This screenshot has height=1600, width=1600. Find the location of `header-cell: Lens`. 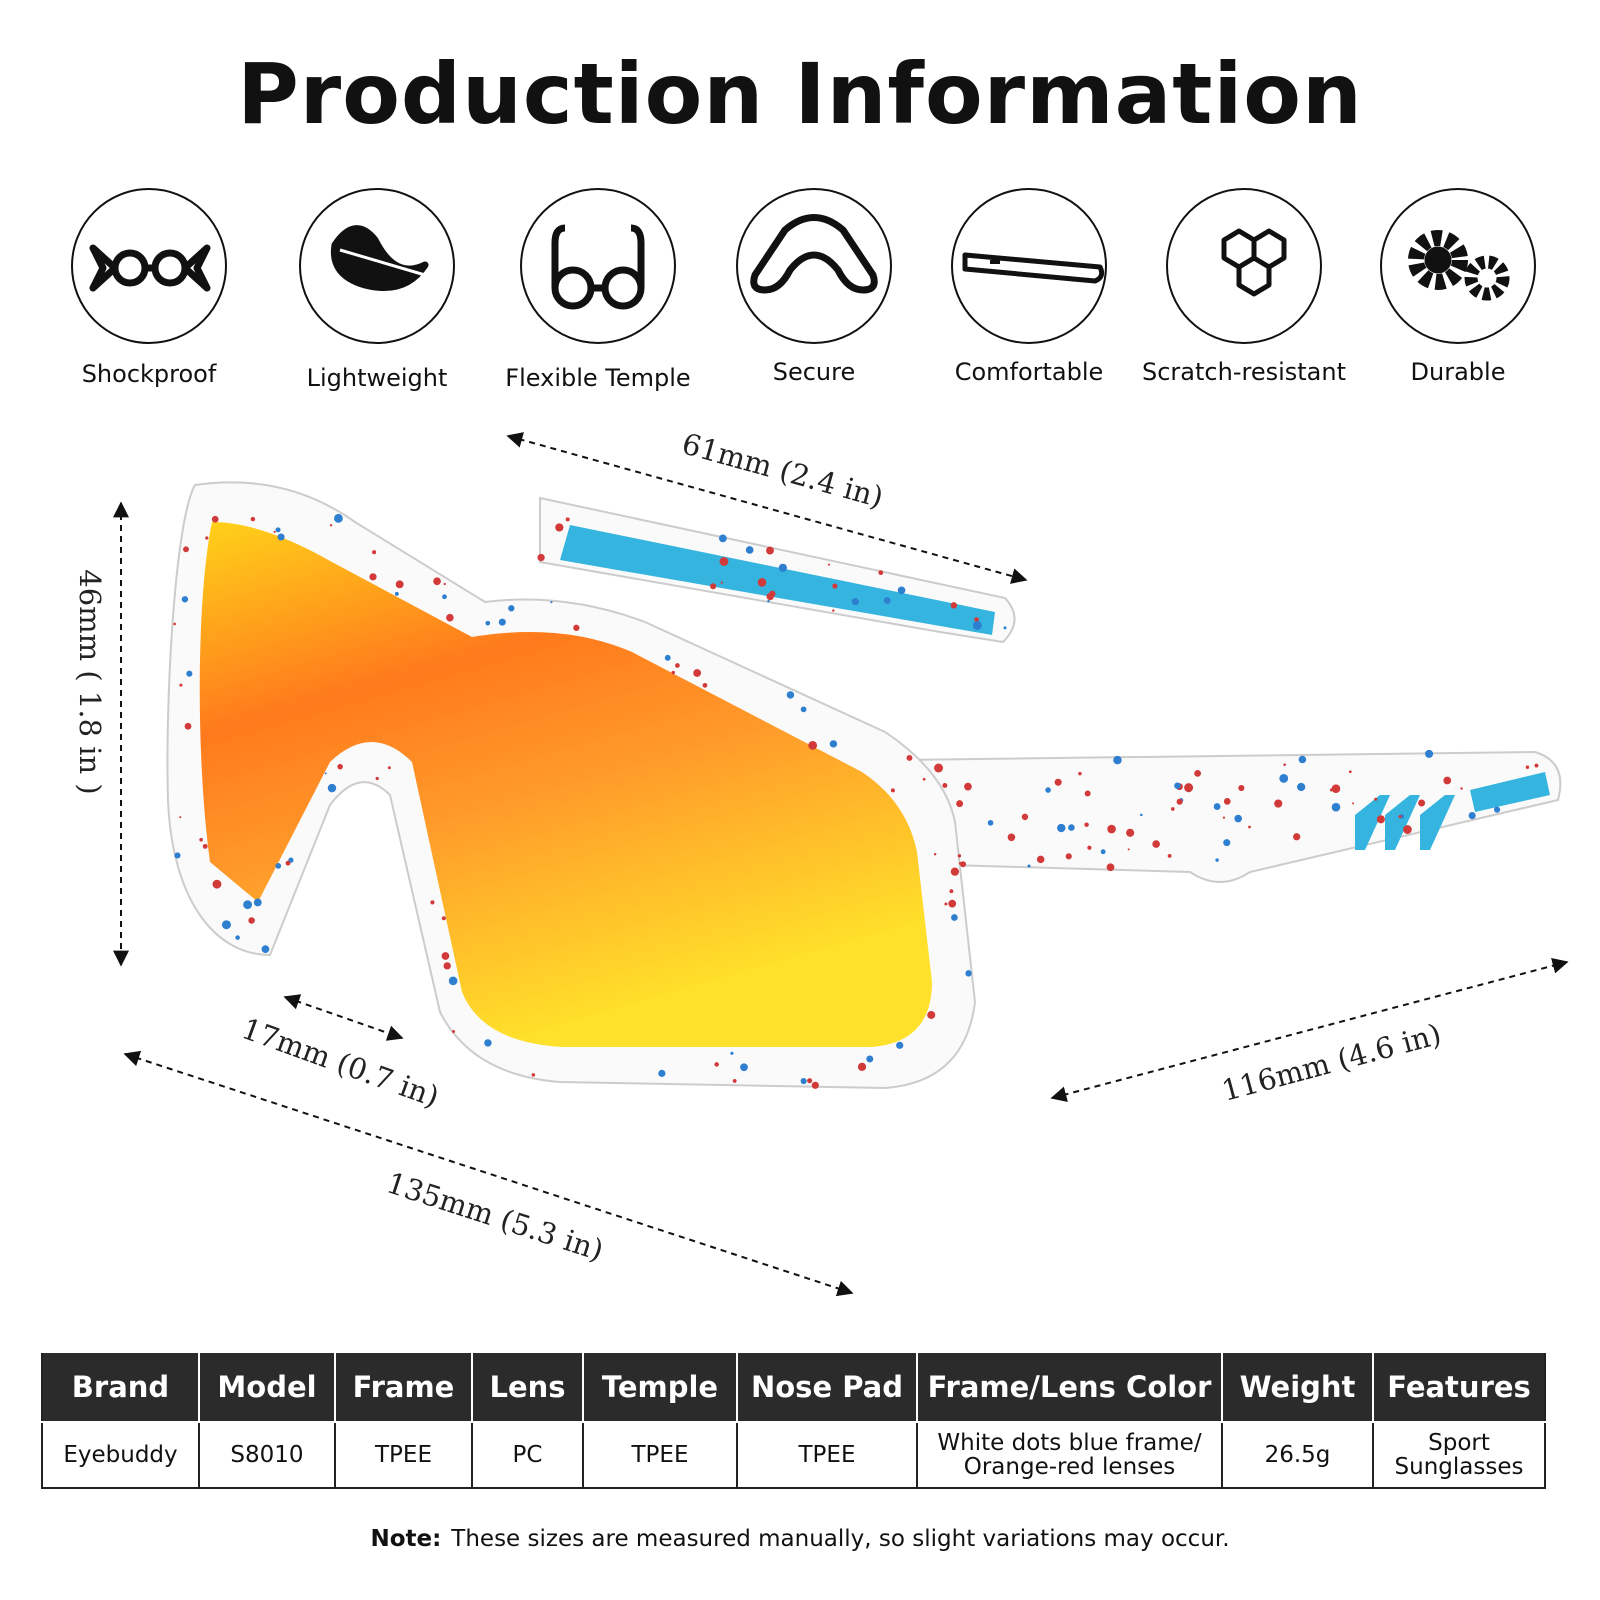

header-cell: Lens is located at coordinates (527, 1388).